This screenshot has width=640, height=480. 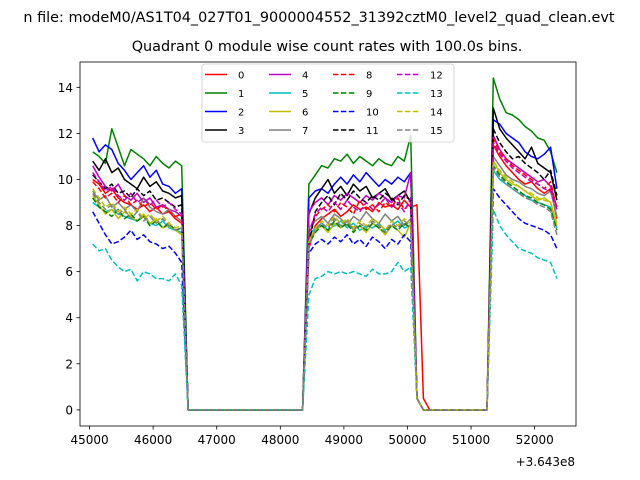 I want to click on x-tick-label: 52000, so click(x=535, y=440).